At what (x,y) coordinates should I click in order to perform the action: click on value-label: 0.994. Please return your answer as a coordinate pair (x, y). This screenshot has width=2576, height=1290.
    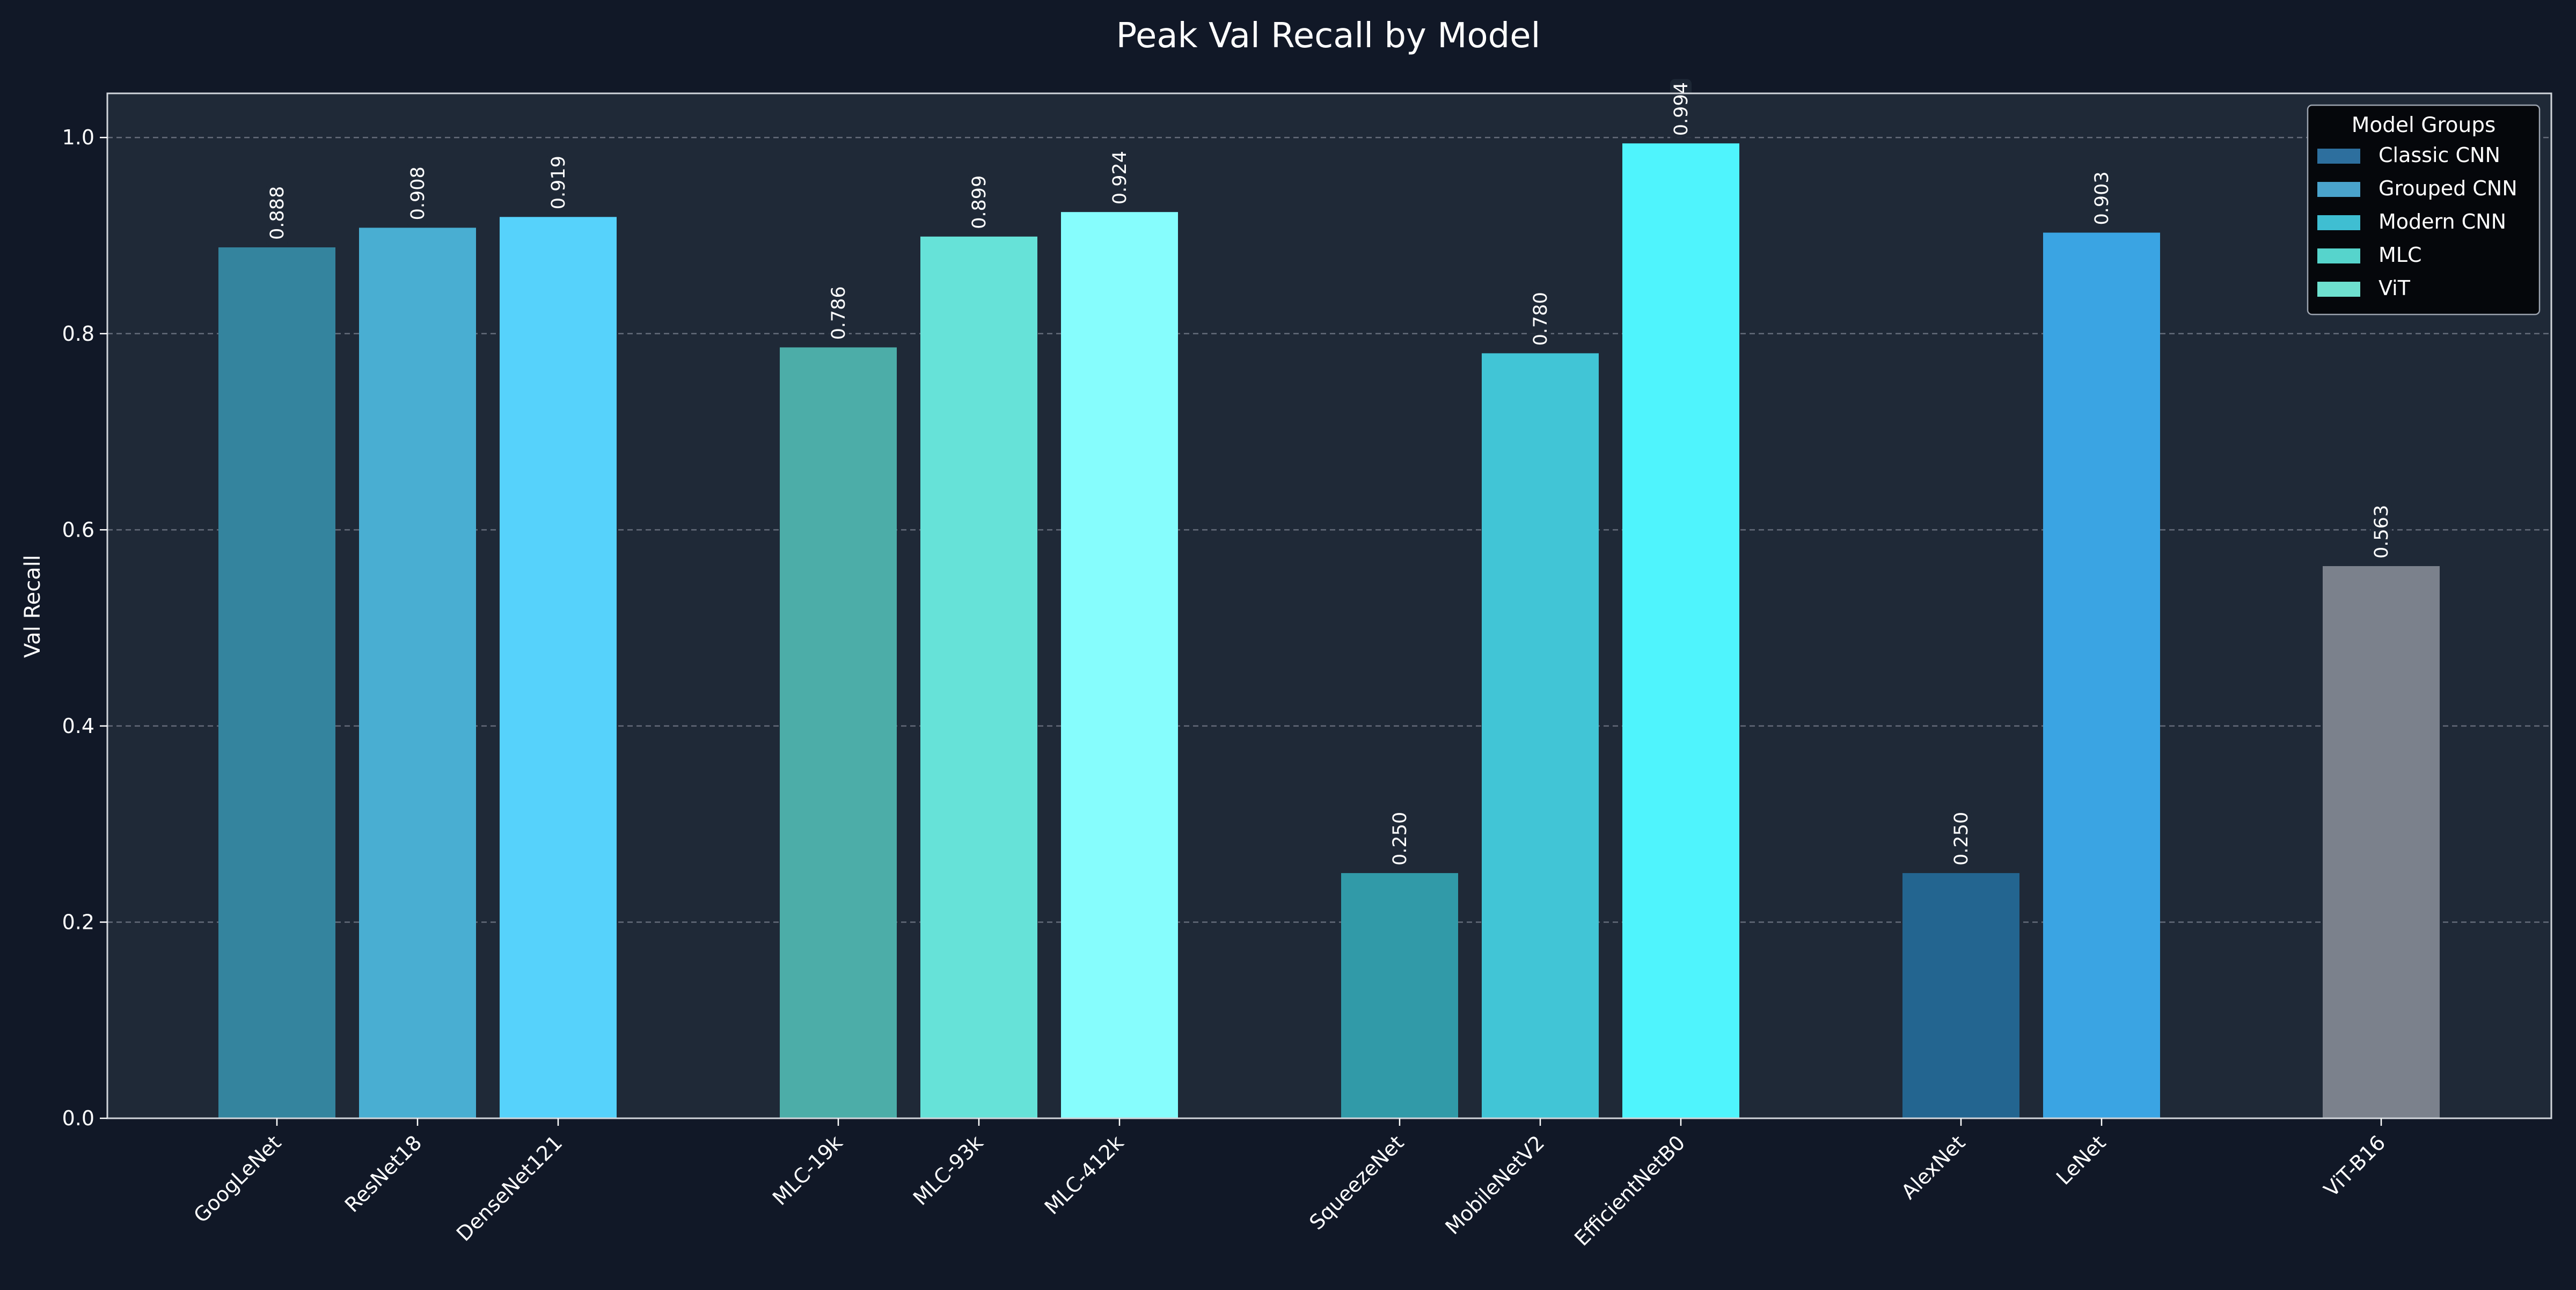
    Looking at the image, I should click on (1681, 111).